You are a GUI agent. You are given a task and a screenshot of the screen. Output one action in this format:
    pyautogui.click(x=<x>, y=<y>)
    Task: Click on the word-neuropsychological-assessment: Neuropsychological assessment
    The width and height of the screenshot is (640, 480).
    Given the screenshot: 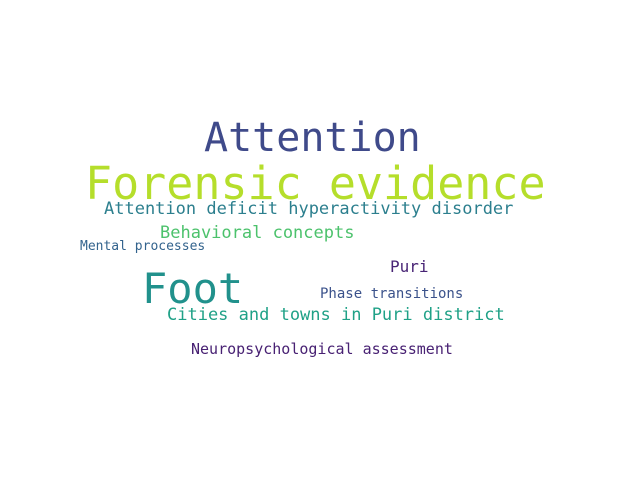 What is the action you would take?
    pyautogui.click(x=322, y=349)
    